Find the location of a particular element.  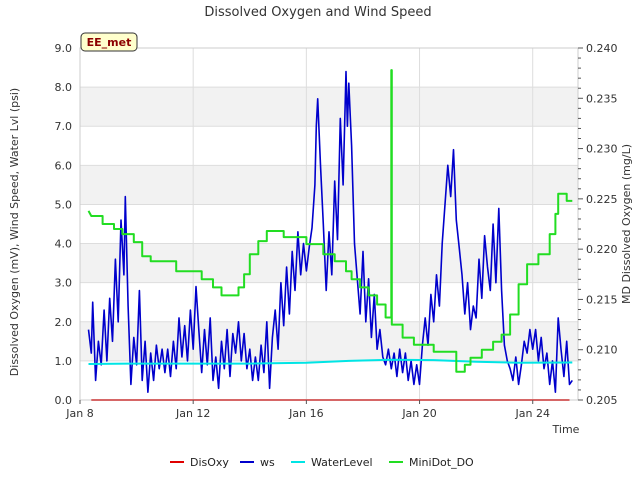

legend-label-minidot-do: MiniDot_DO is located at coordinates (441, 462).